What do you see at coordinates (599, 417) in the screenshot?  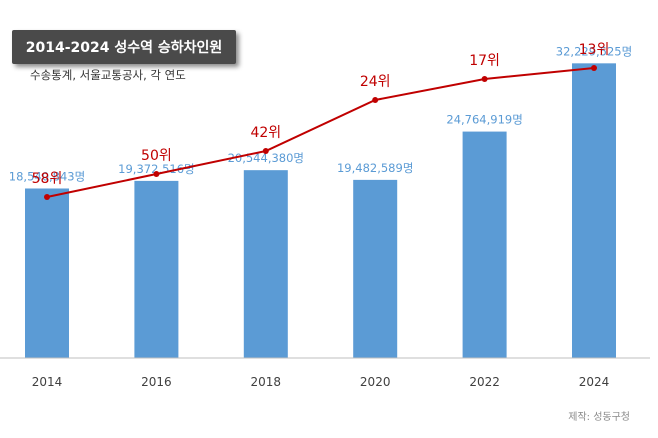 I see `credit-text: 제작: 성동구청` at bounding box center [599, 417].